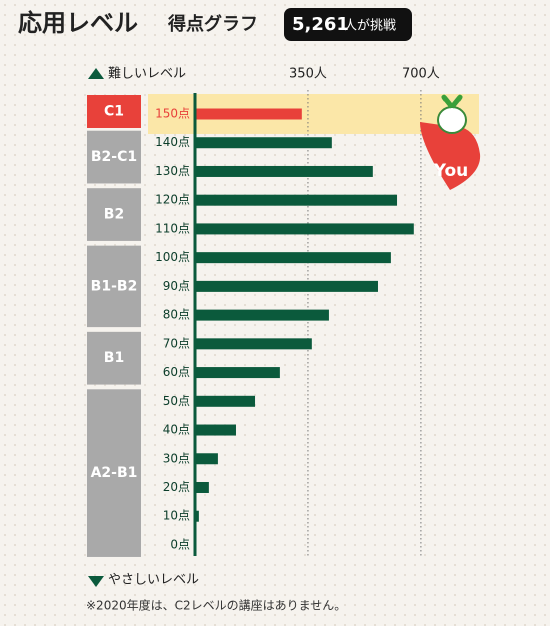  I want to click on y-tick-label: 140点, so click(172, 142).